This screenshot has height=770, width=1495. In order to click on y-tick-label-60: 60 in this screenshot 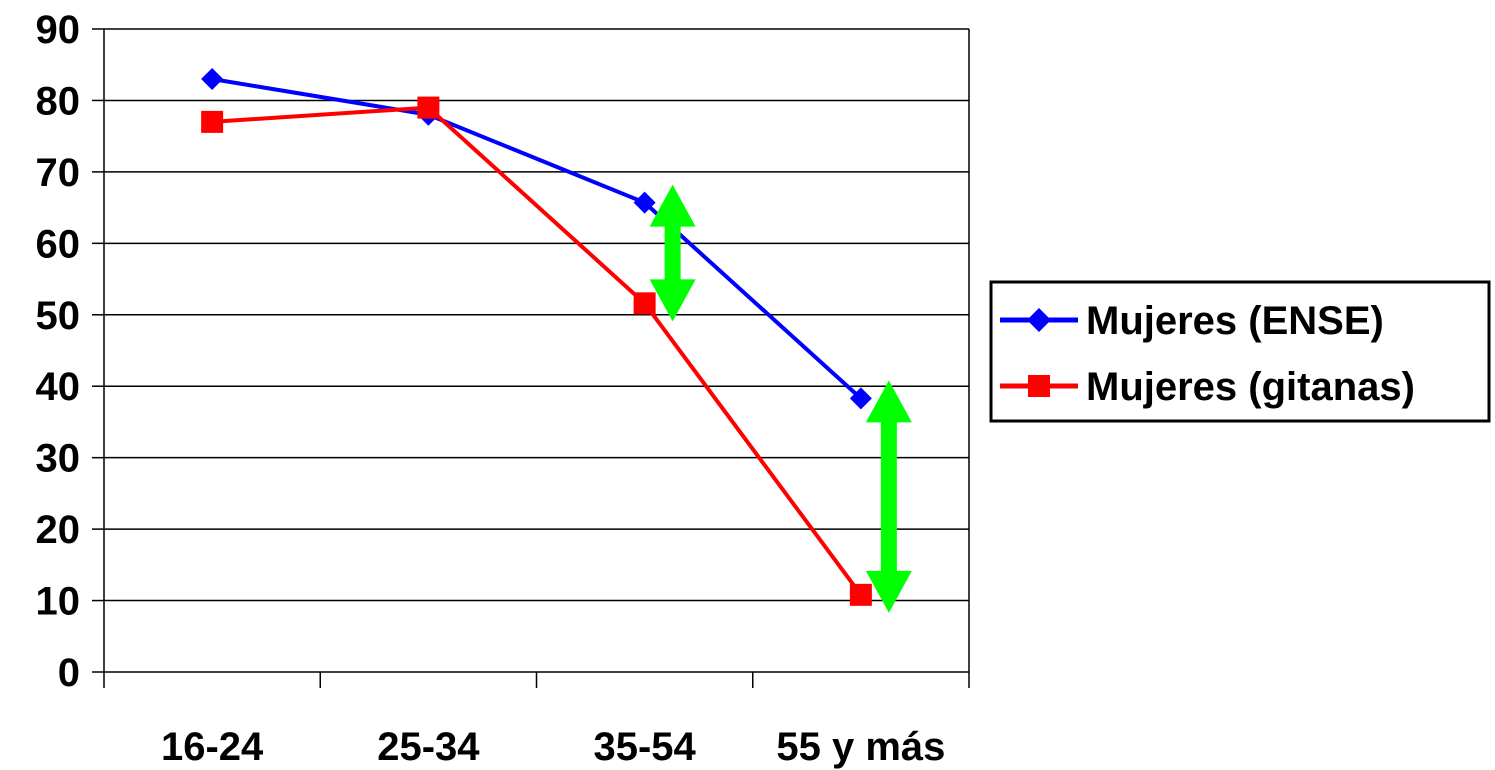, I will do `click(58, 244)`.